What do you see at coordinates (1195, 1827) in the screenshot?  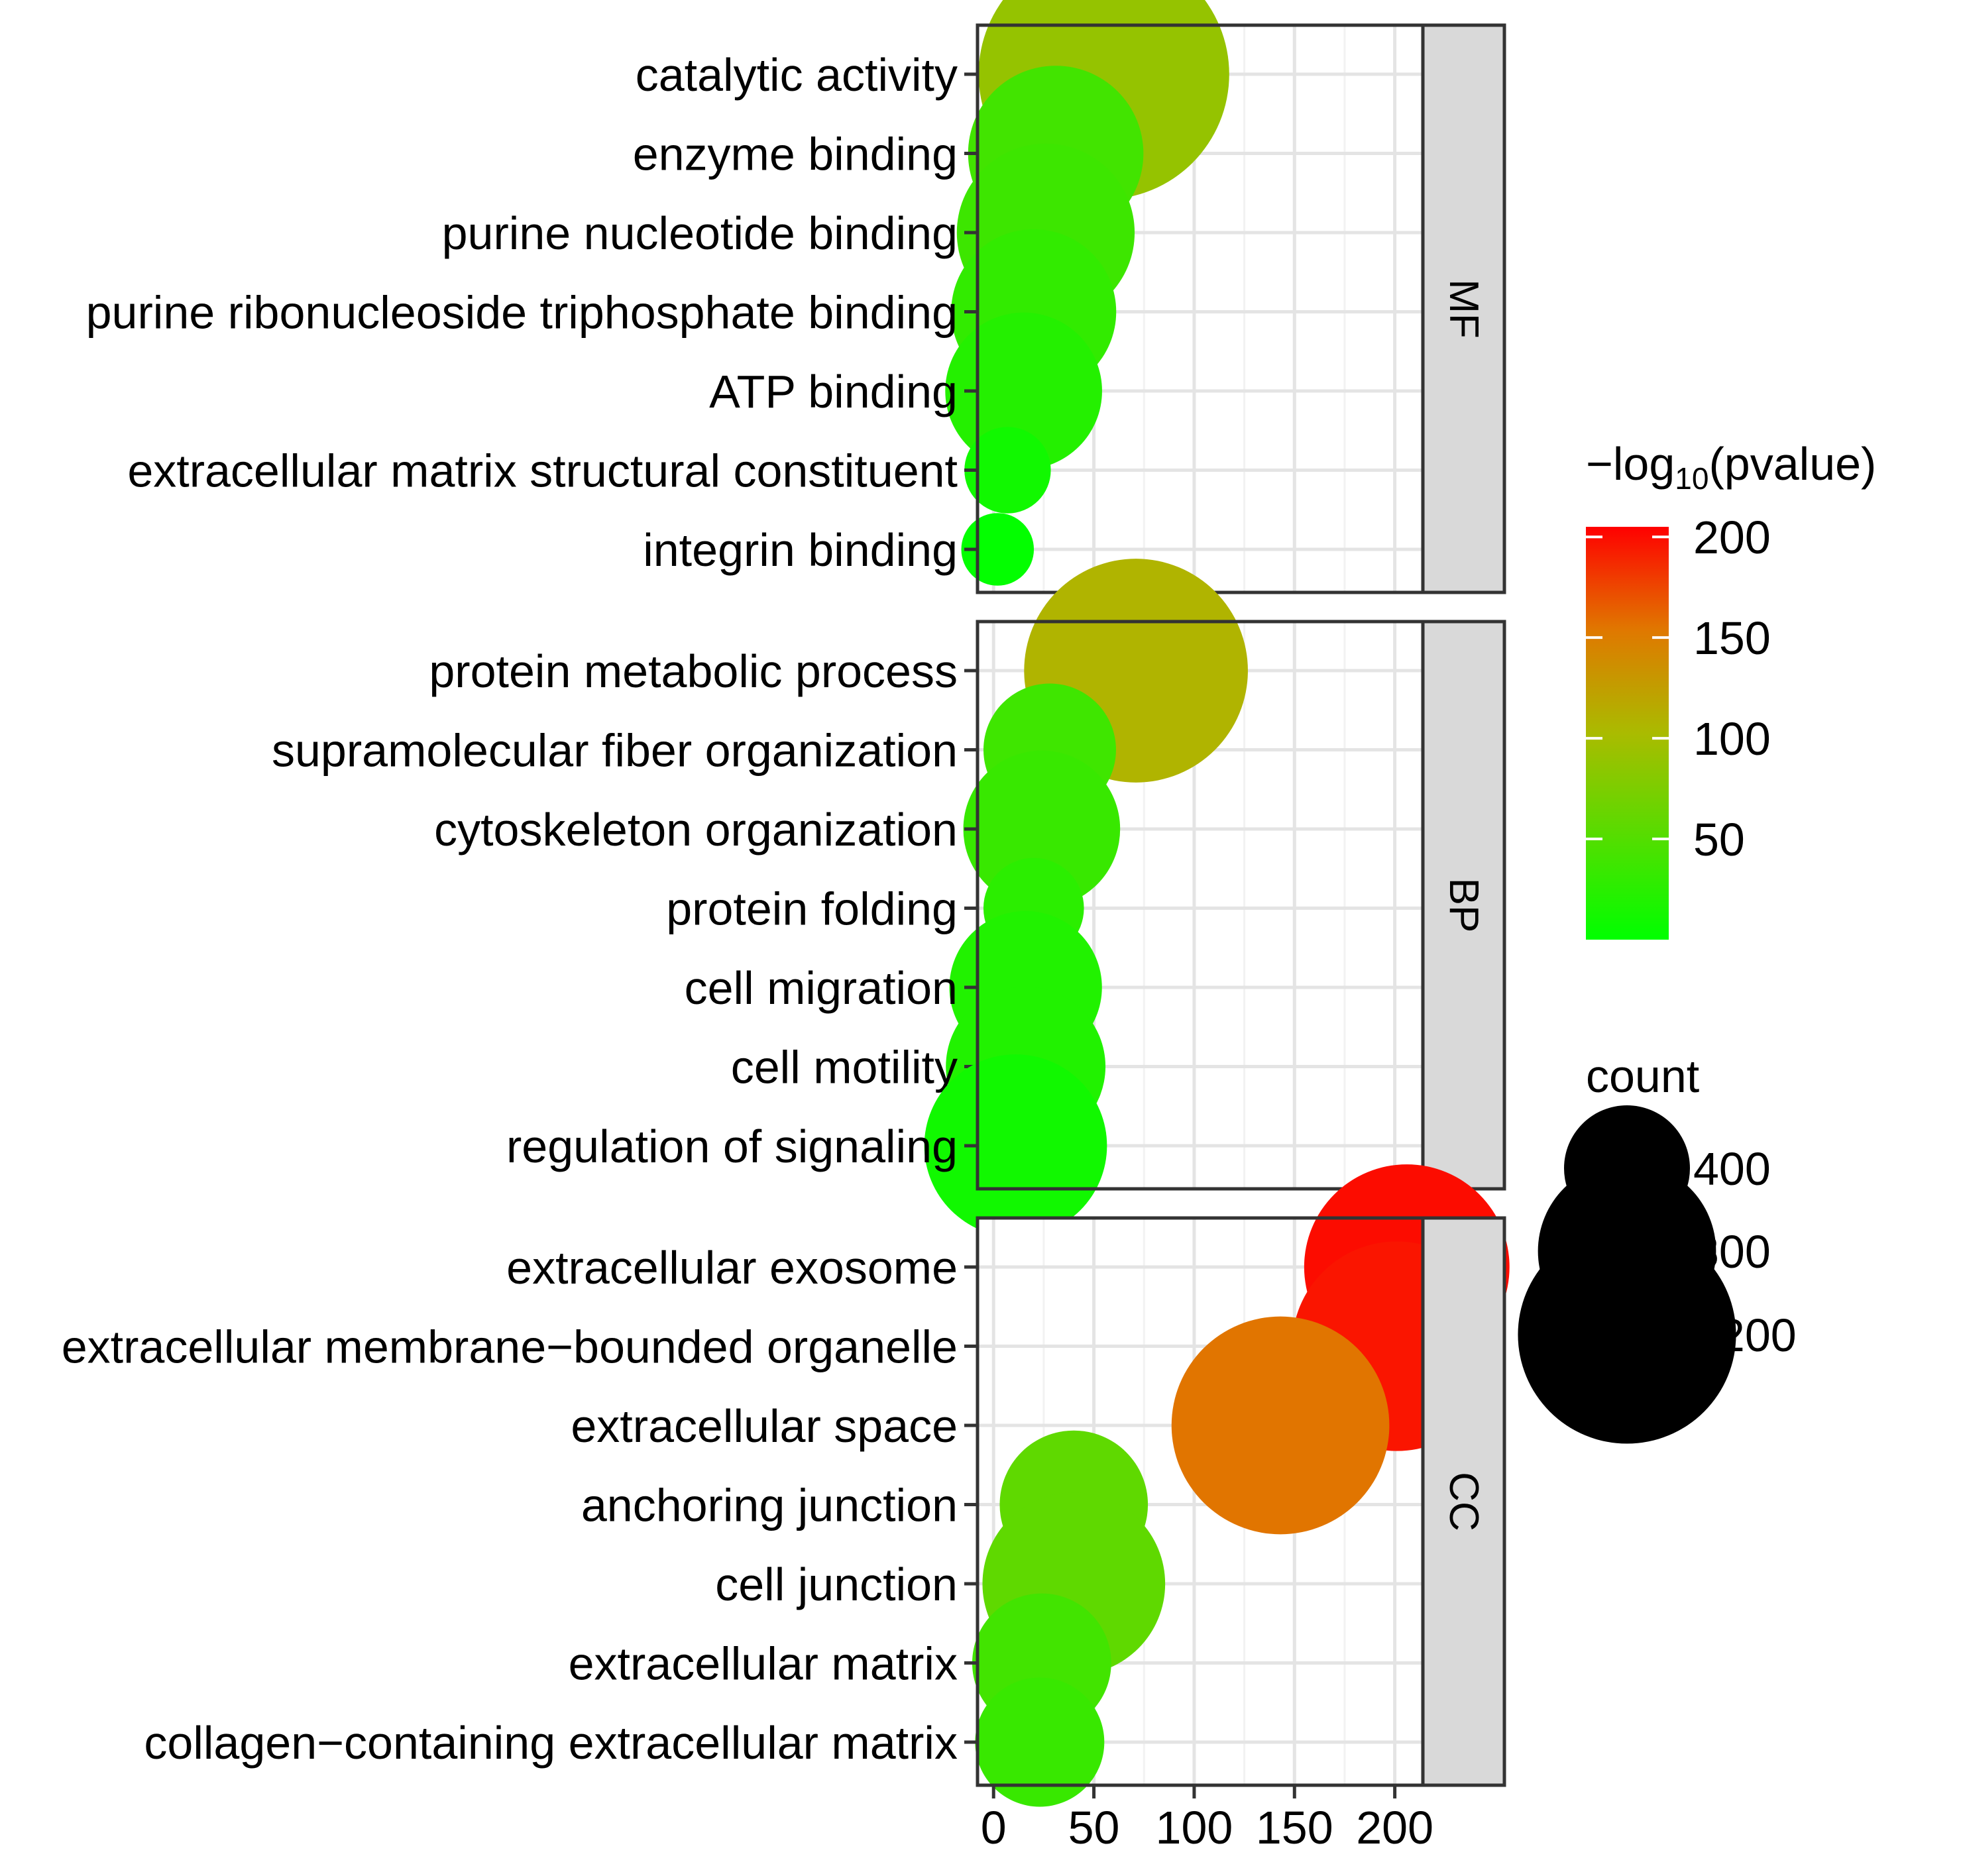 I see `x-tick-label: 100` at bounding box center [1195, 1827].